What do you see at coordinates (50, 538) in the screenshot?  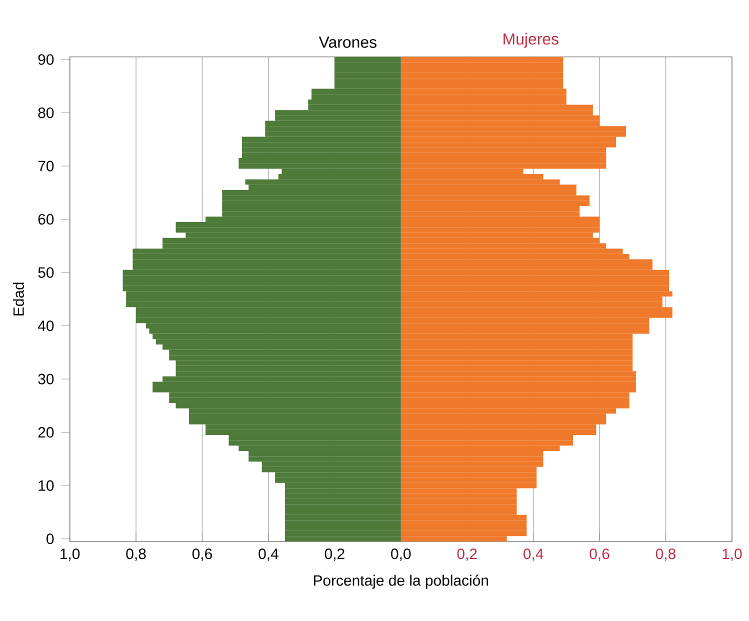 I see `y-tick-label: 0` at bounding box center [50, 538].